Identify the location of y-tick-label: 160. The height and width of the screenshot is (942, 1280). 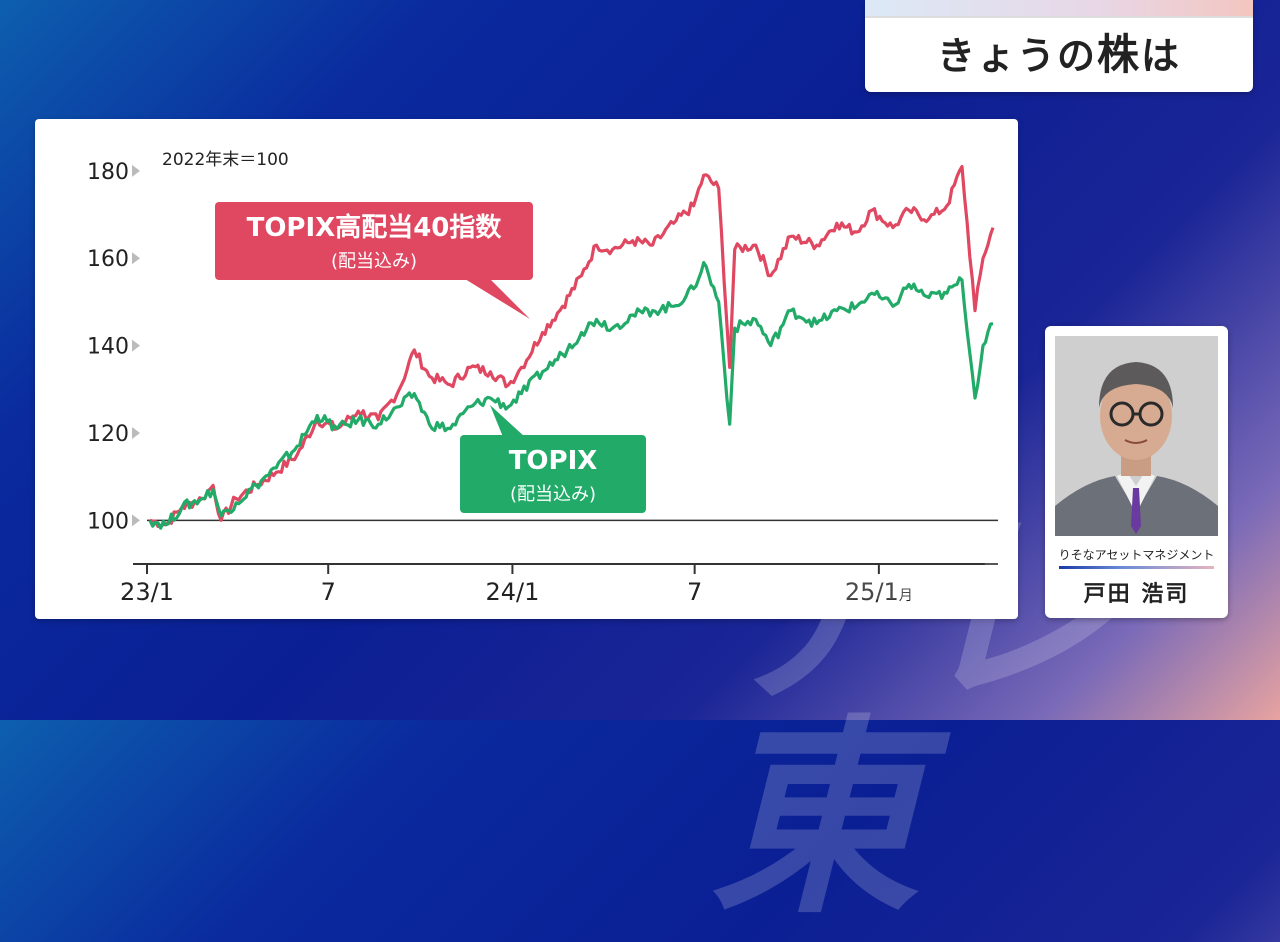
(108, 259).